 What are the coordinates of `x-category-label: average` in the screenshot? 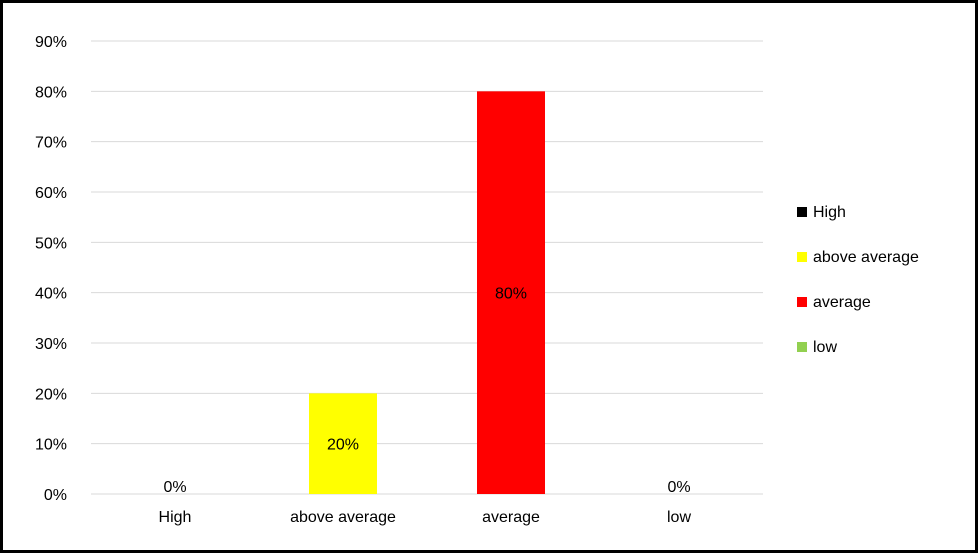 It's located at (511, 517).